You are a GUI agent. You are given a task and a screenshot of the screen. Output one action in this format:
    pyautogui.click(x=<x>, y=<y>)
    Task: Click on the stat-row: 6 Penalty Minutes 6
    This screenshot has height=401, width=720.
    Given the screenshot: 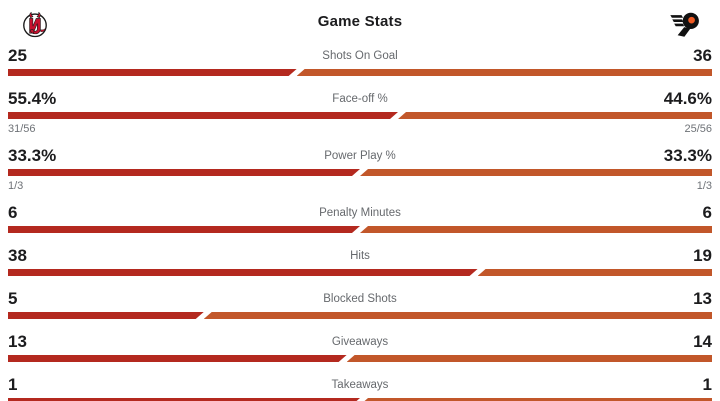 What is the action you would take?
    pyautogui.click(x=360, y=218)
    